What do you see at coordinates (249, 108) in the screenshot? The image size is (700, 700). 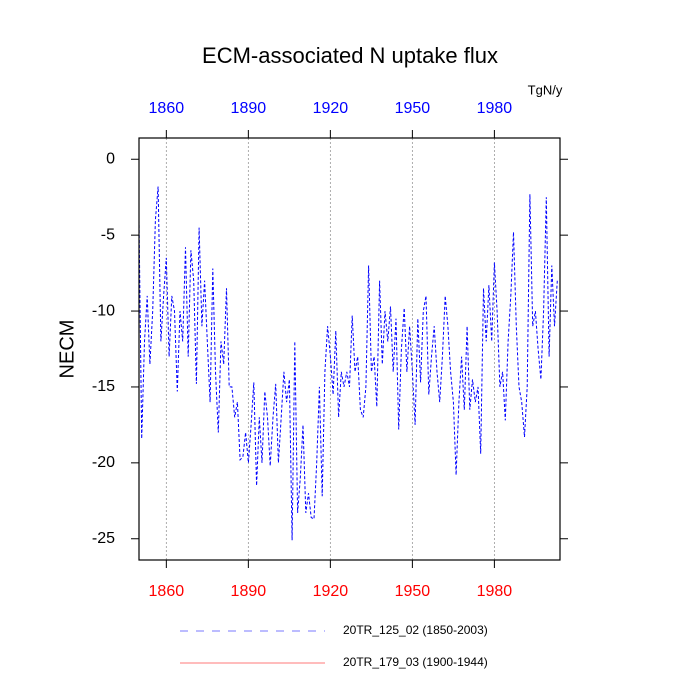 I see `x-tick-label-top: 1890` at bounding box center [249, 108].